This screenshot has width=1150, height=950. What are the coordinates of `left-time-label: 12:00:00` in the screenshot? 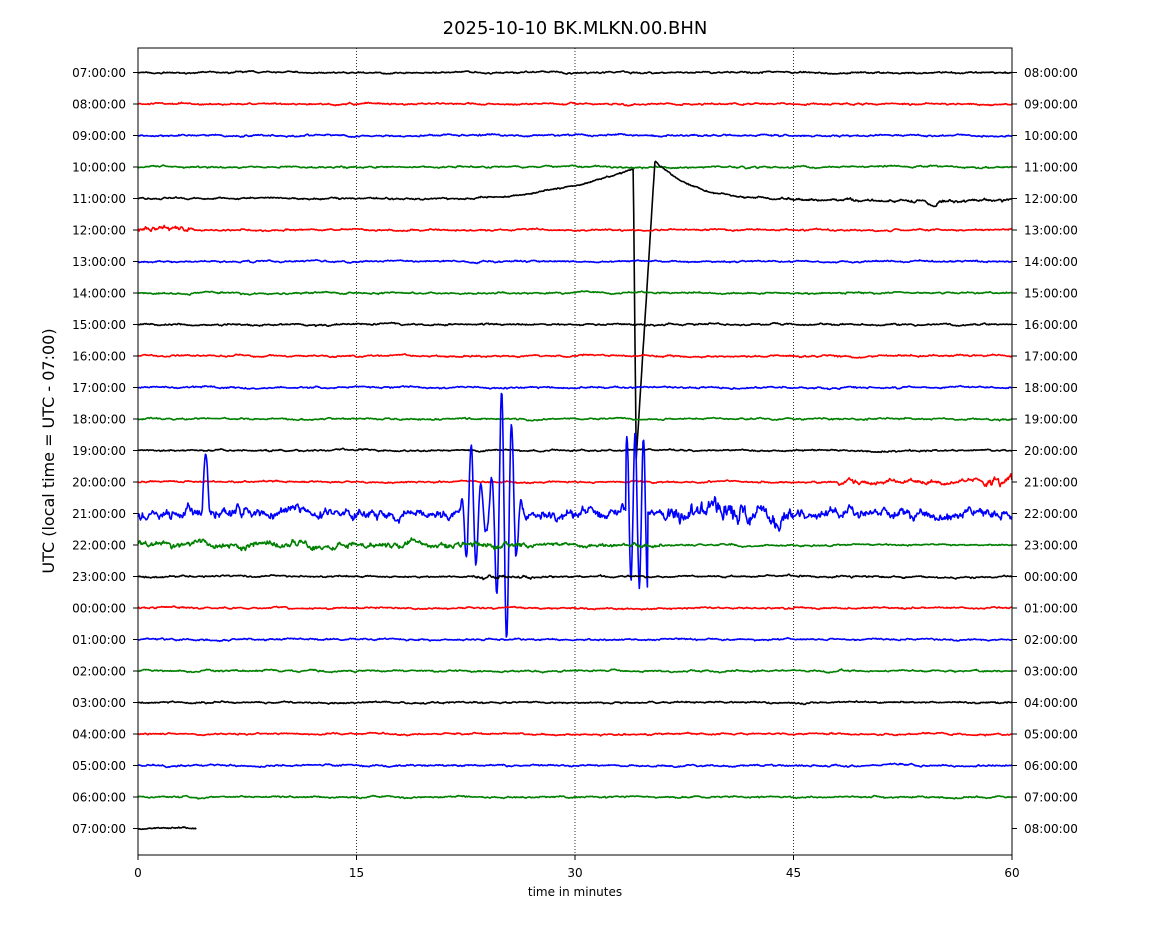 It's located at (99, 231).